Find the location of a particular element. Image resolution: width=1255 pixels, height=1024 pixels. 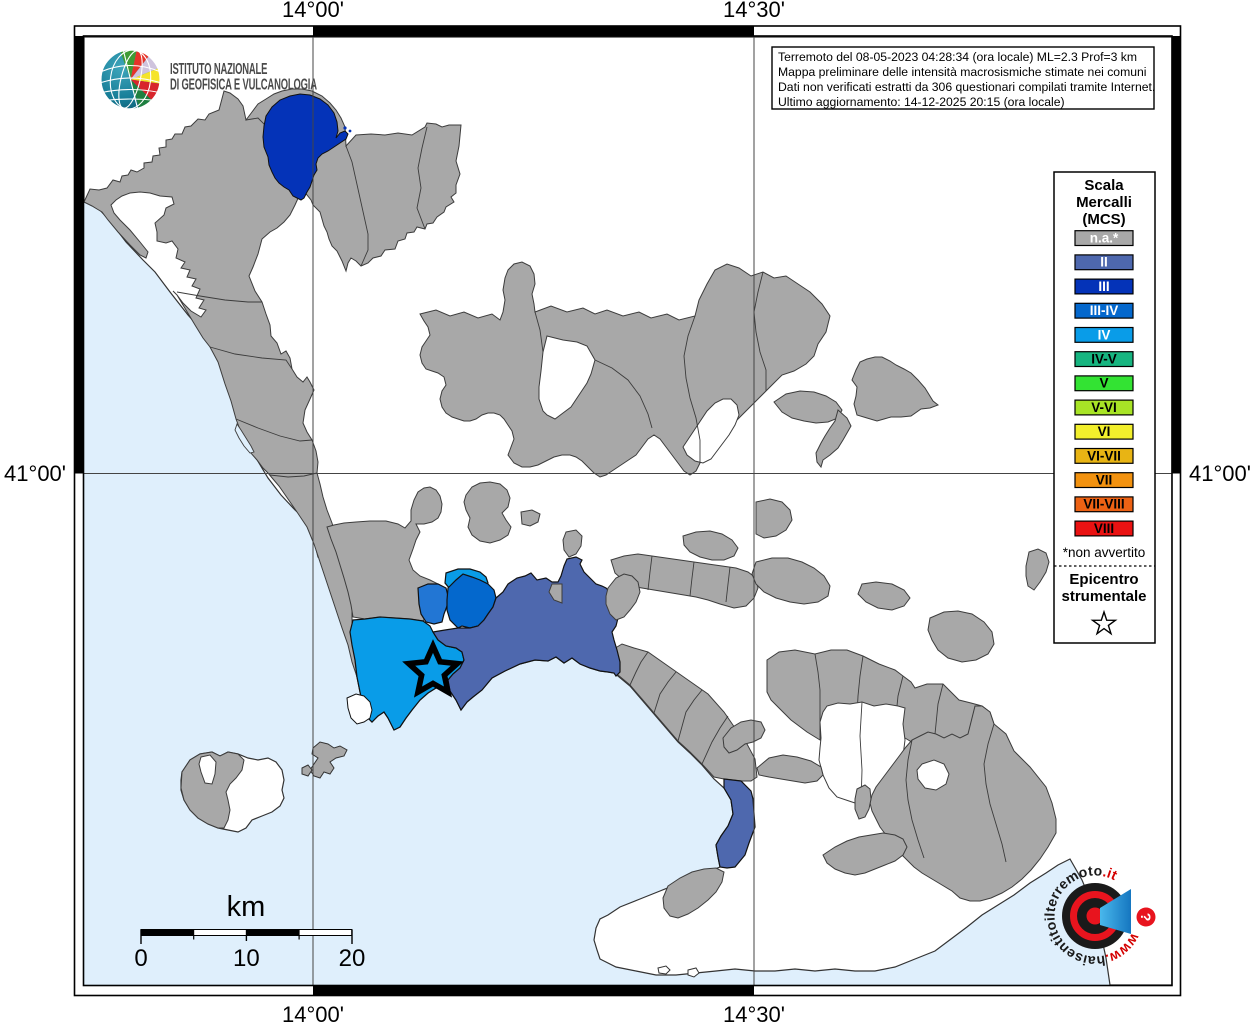

svg-text: VI-VII is located at coordinates (1104, 455).